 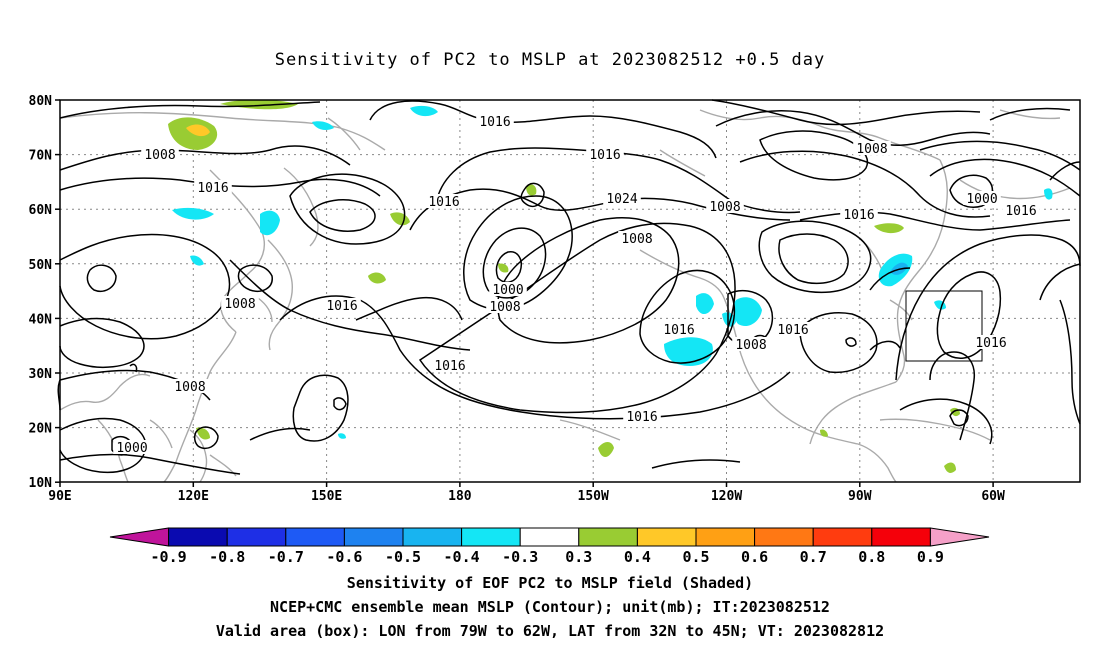 I want to click on colorbar-label: -0.7, so click(x=286, y=557).